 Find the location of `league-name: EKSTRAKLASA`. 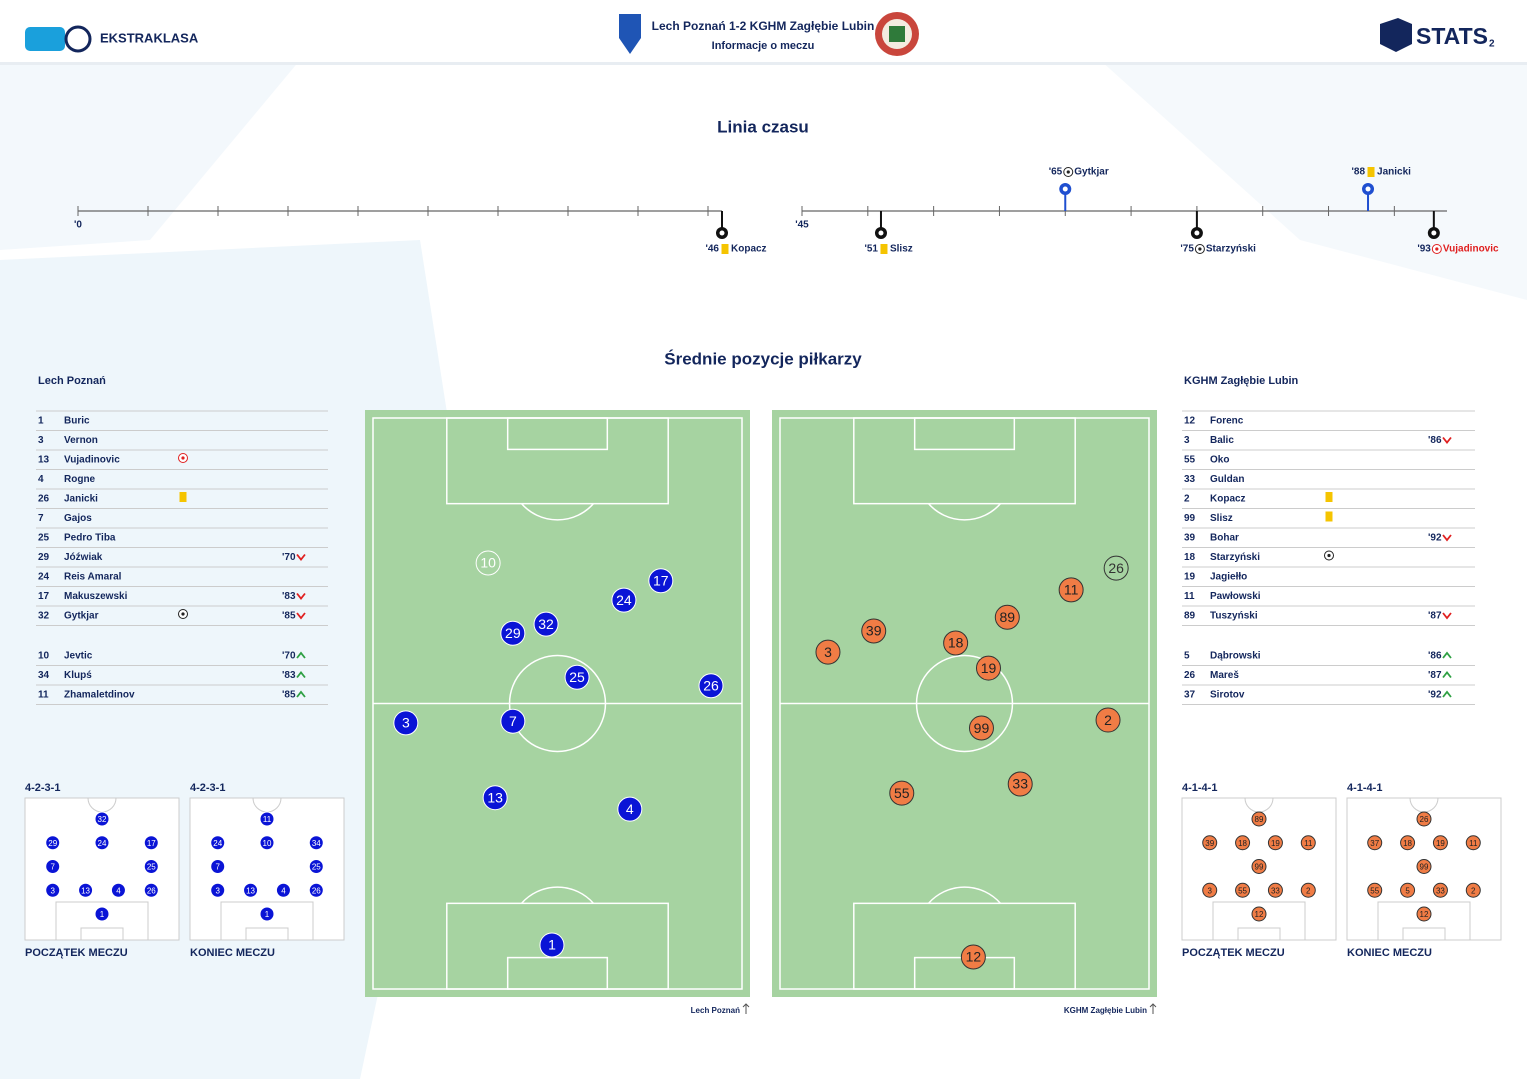

league-name: EKSTRAKLASA is located at coordinates (149, 37).